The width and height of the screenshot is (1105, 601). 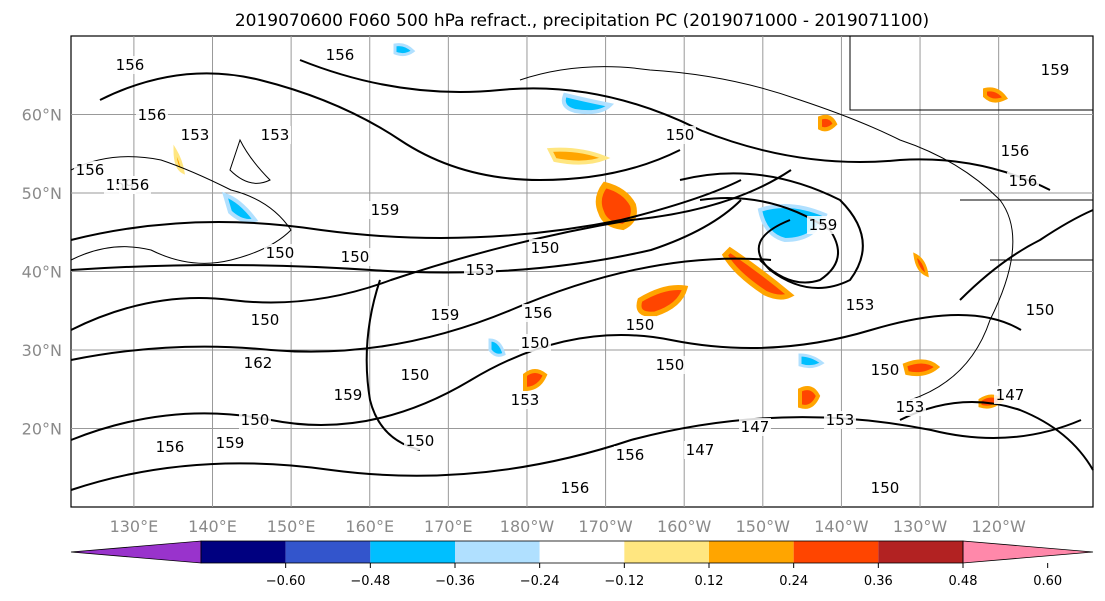 What do you see at coordinates (370, 581) in the screenshot?
I see `colorbar-tick-label: −0.48` at bounding box center [370, 581].